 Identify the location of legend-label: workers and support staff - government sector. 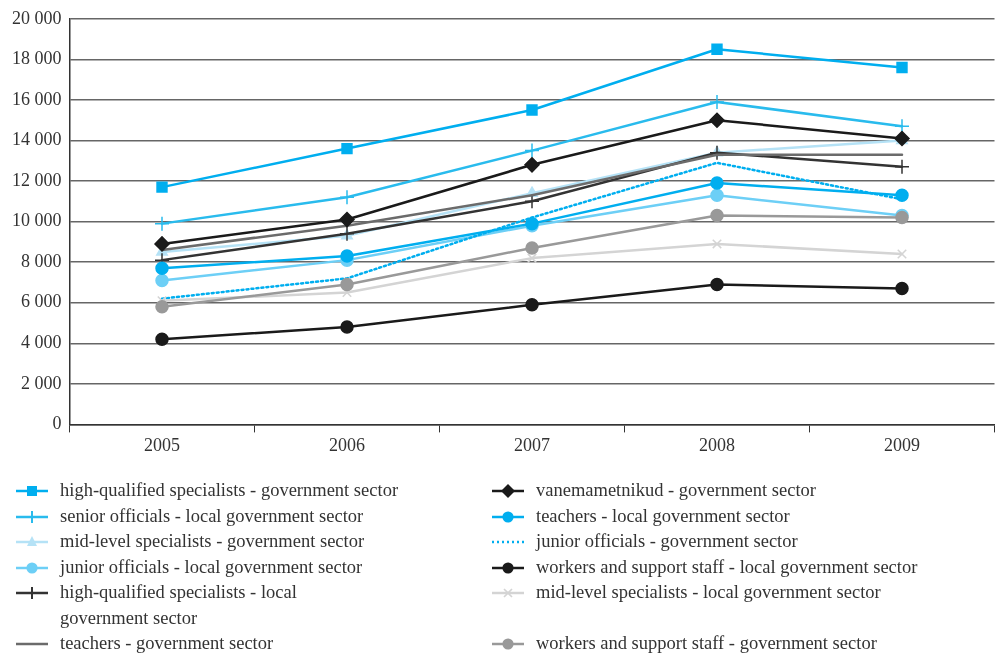
(706, 643).